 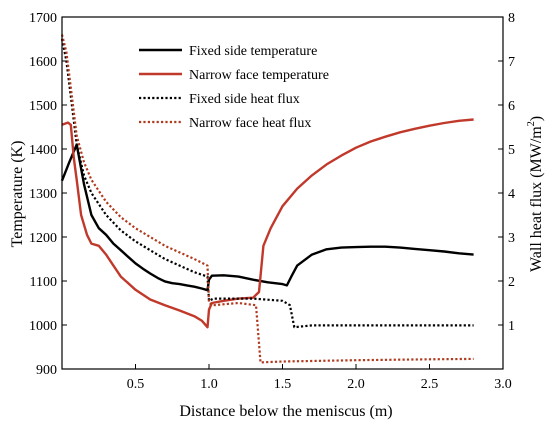 What do you see at coordinates (43, 106) in the screenshot?
I see `y-left-tick-label: 1500` at bounding box center [43, 106].